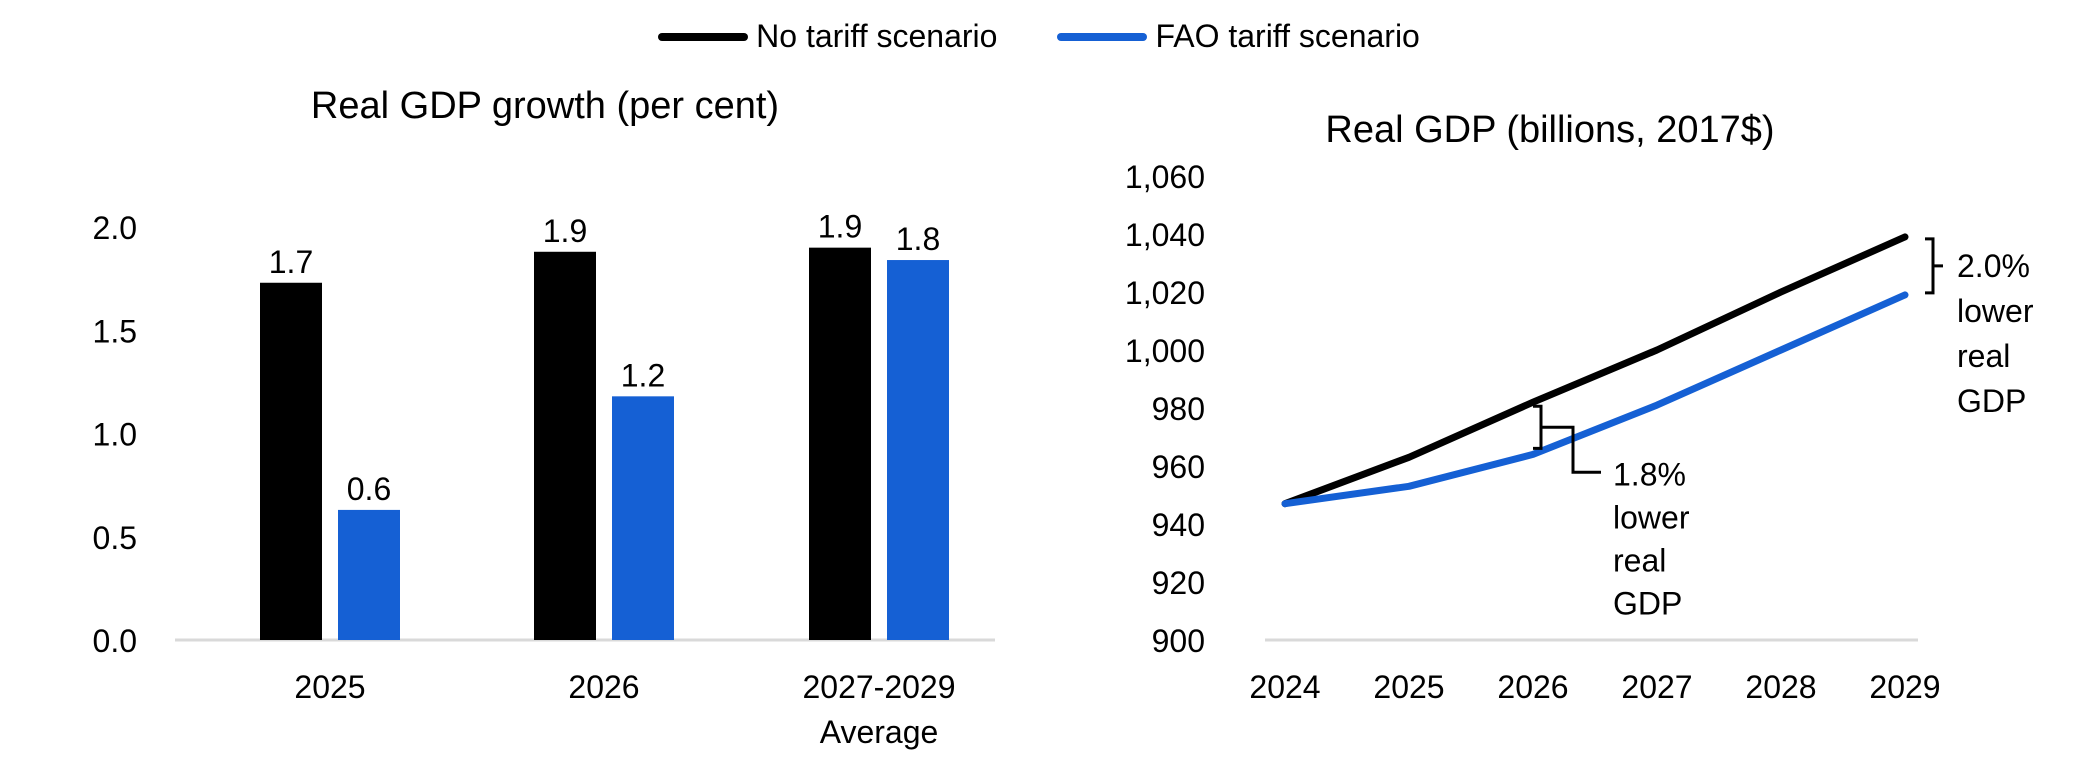 This screenshot has width=2078, height=778. Describe the element at coordinates (1995, 311) in the screenshot. I see `annotation-text-2029: lower` at that location.